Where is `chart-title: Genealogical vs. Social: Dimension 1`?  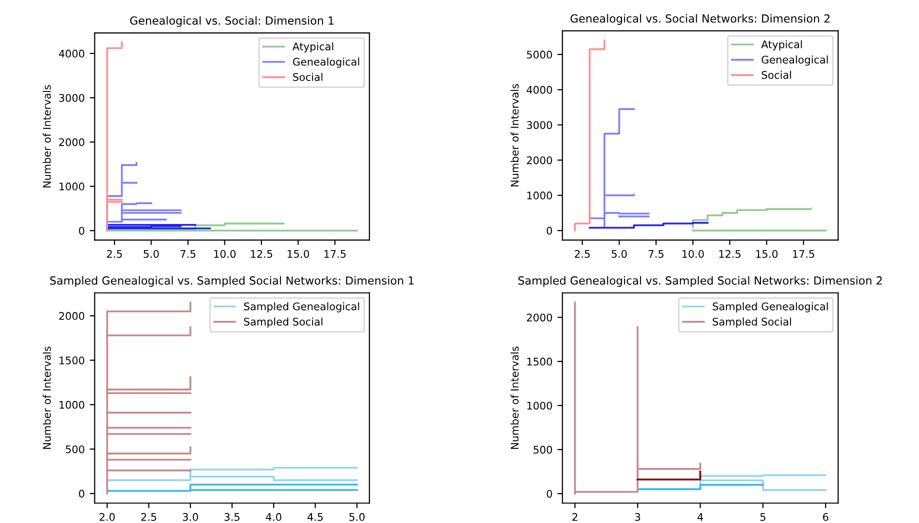 chart-title: Genealogical vs. Social: Dimension 1 is located at coordinates (232, 21).